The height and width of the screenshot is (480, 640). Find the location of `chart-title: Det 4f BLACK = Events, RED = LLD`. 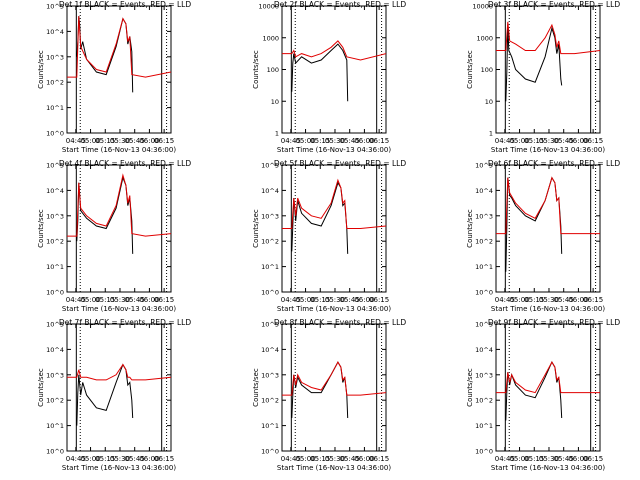

chart-title: Det 4f BLACK = Events, RED = LLD is located at coordinates (125, 163).